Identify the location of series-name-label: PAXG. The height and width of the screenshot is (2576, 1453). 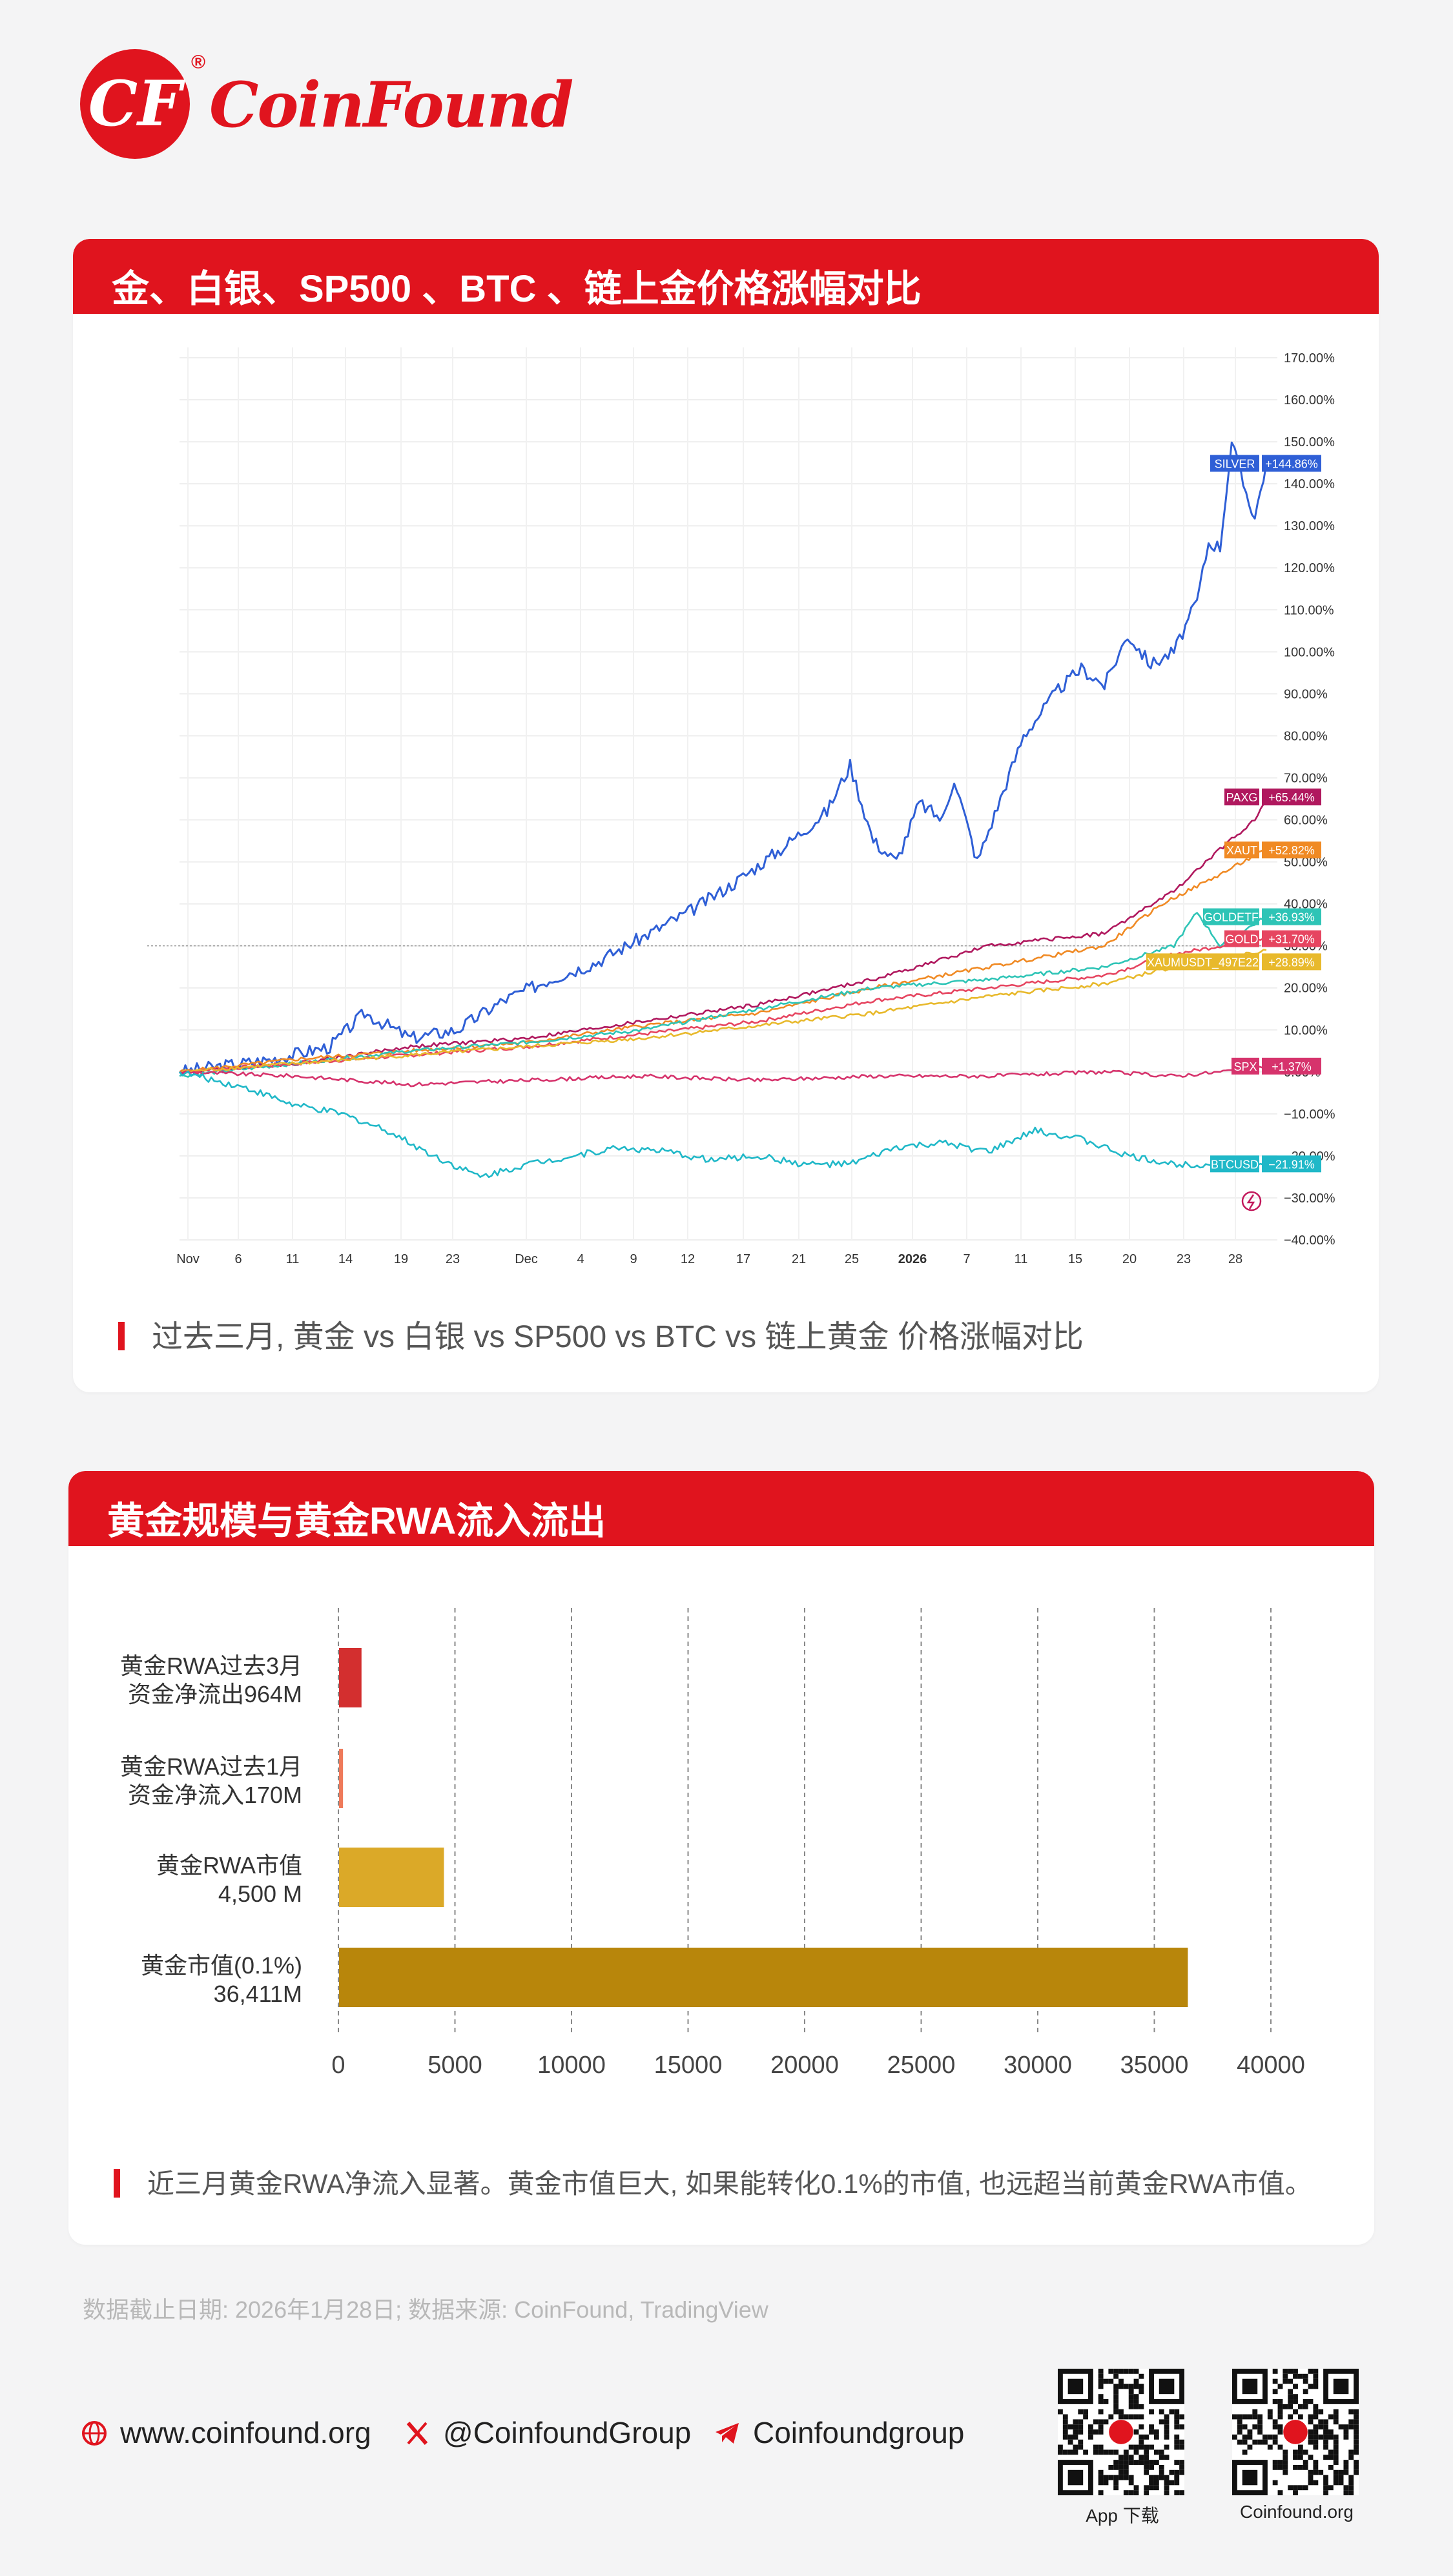
(1242, 797).